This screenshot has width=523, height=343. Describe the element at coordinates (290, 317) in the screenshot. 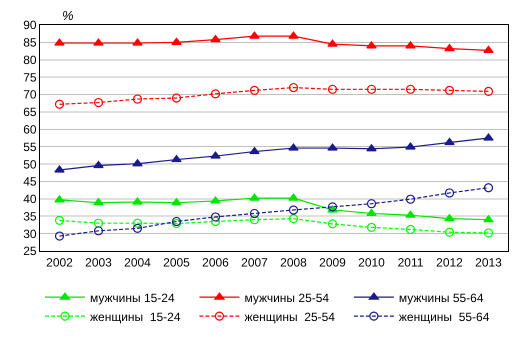

I see `legend-label: женщины 25-54` at that location.